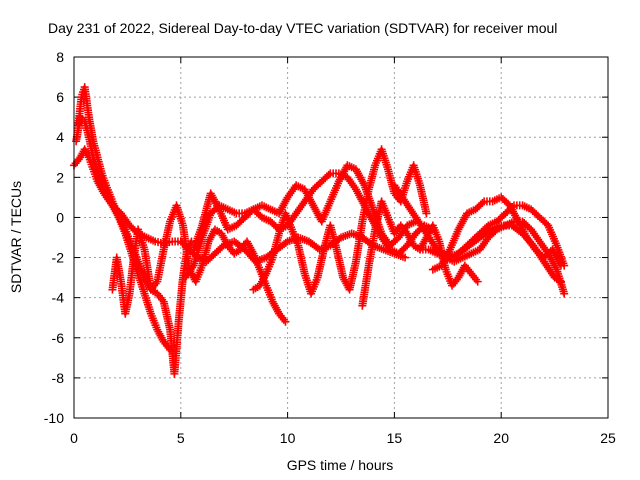 The width and height of the screenshot is (640, 480). I want to click on x-axis-label: GPS time / hours, so click(340, 465).